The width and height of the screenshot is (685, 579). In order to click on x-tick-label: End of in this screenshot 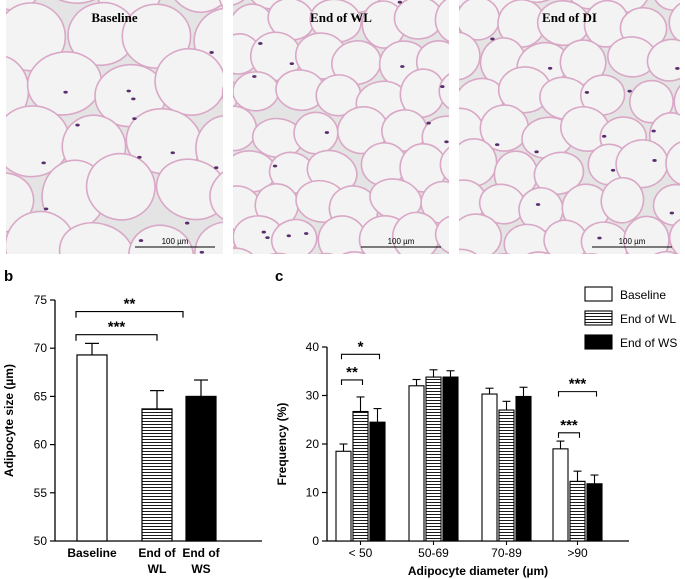, I will do `click(157, 553)`.